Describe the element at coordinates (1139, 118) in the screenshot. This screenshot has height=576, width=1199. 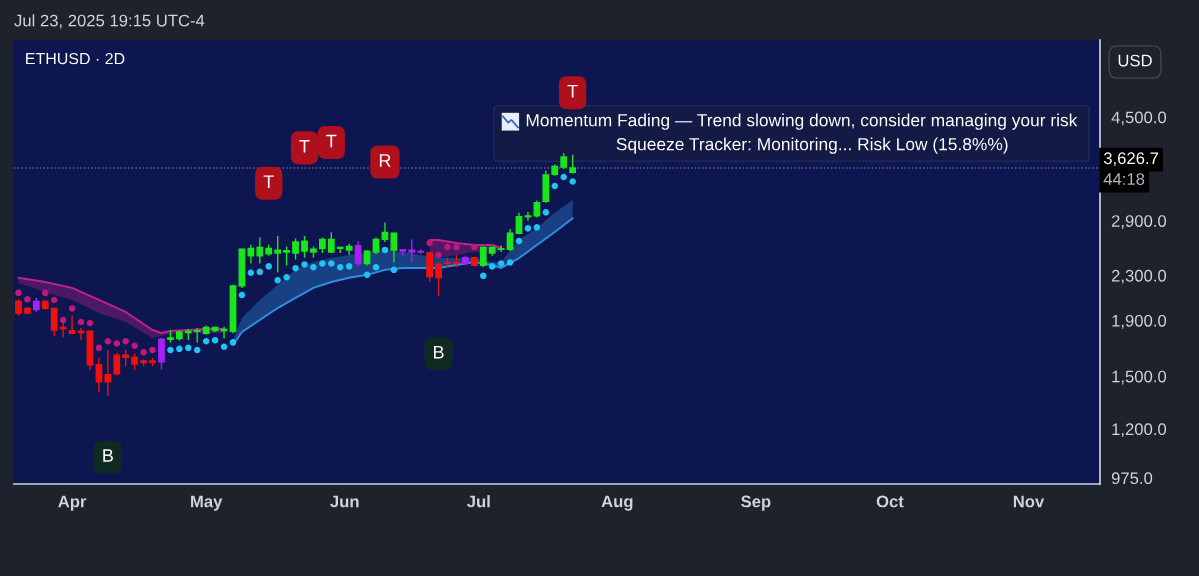
I see `y-tick-label: 4,500.0` at that location.